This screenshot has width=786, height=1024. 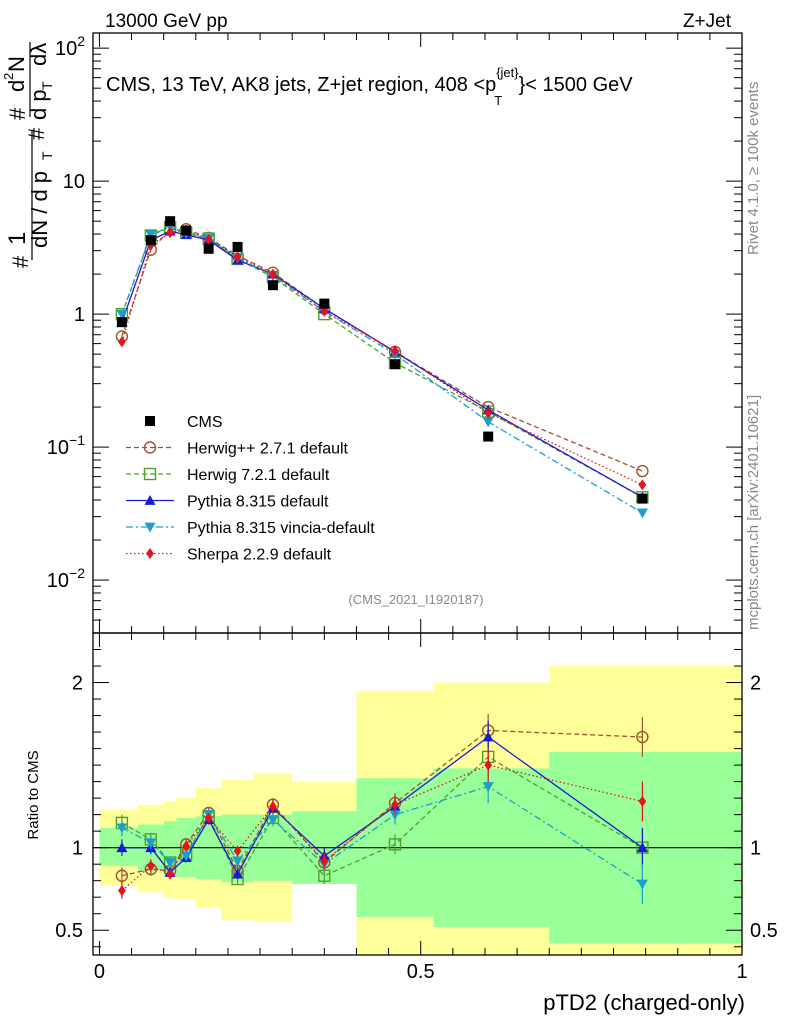 I want to click on svg-text: 2, so click(x=8, y=76).